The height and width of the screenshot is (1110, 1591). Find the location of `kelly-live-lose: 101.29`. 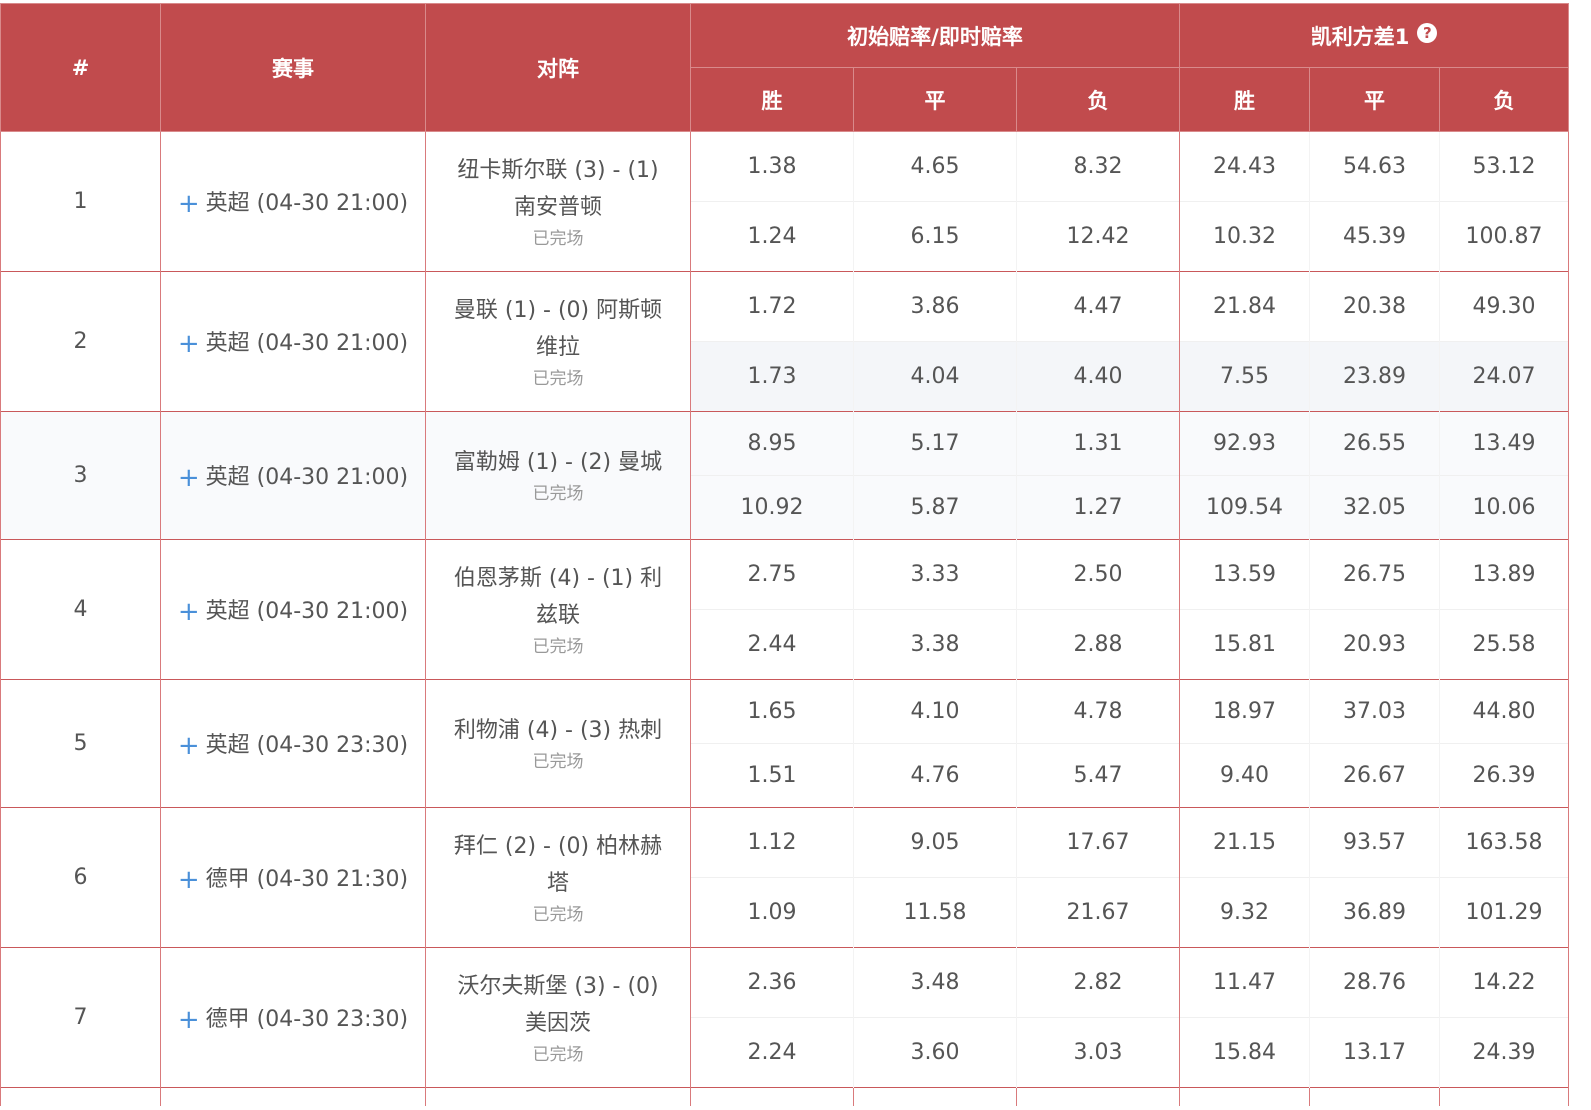

kelly-live-lose: 101.29 is located at coordinates (1504, 912).